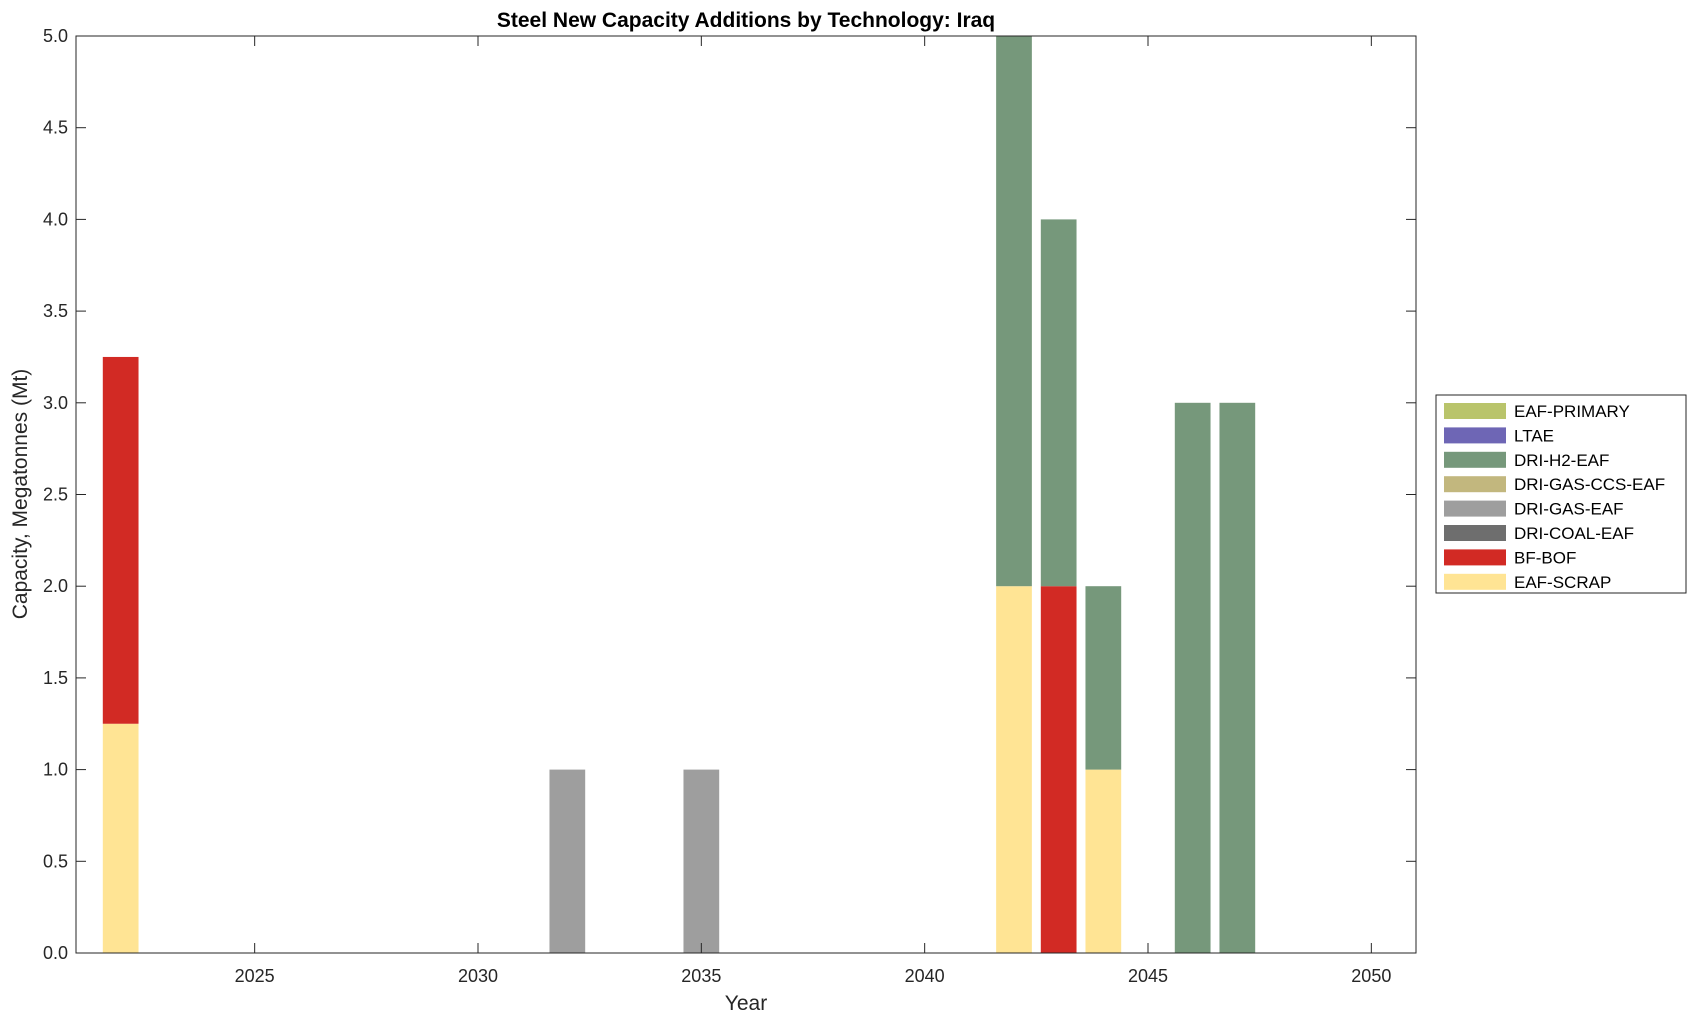 Image resolution: width=1696 pixels, height=1021 pixels. I want to click on legend-swatch-dri-gas-ccs-eaf, so click(1475, 484).